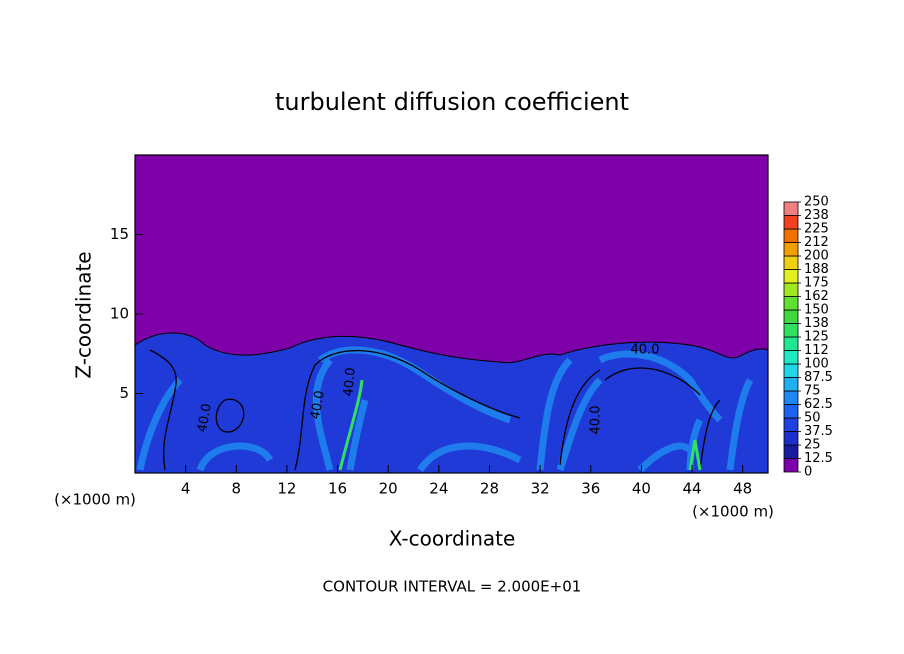  What do you see at coordinates (818, 431) in the screenshot?
I see `colorbar-label: 37.5` at bounding box center [818, 431].